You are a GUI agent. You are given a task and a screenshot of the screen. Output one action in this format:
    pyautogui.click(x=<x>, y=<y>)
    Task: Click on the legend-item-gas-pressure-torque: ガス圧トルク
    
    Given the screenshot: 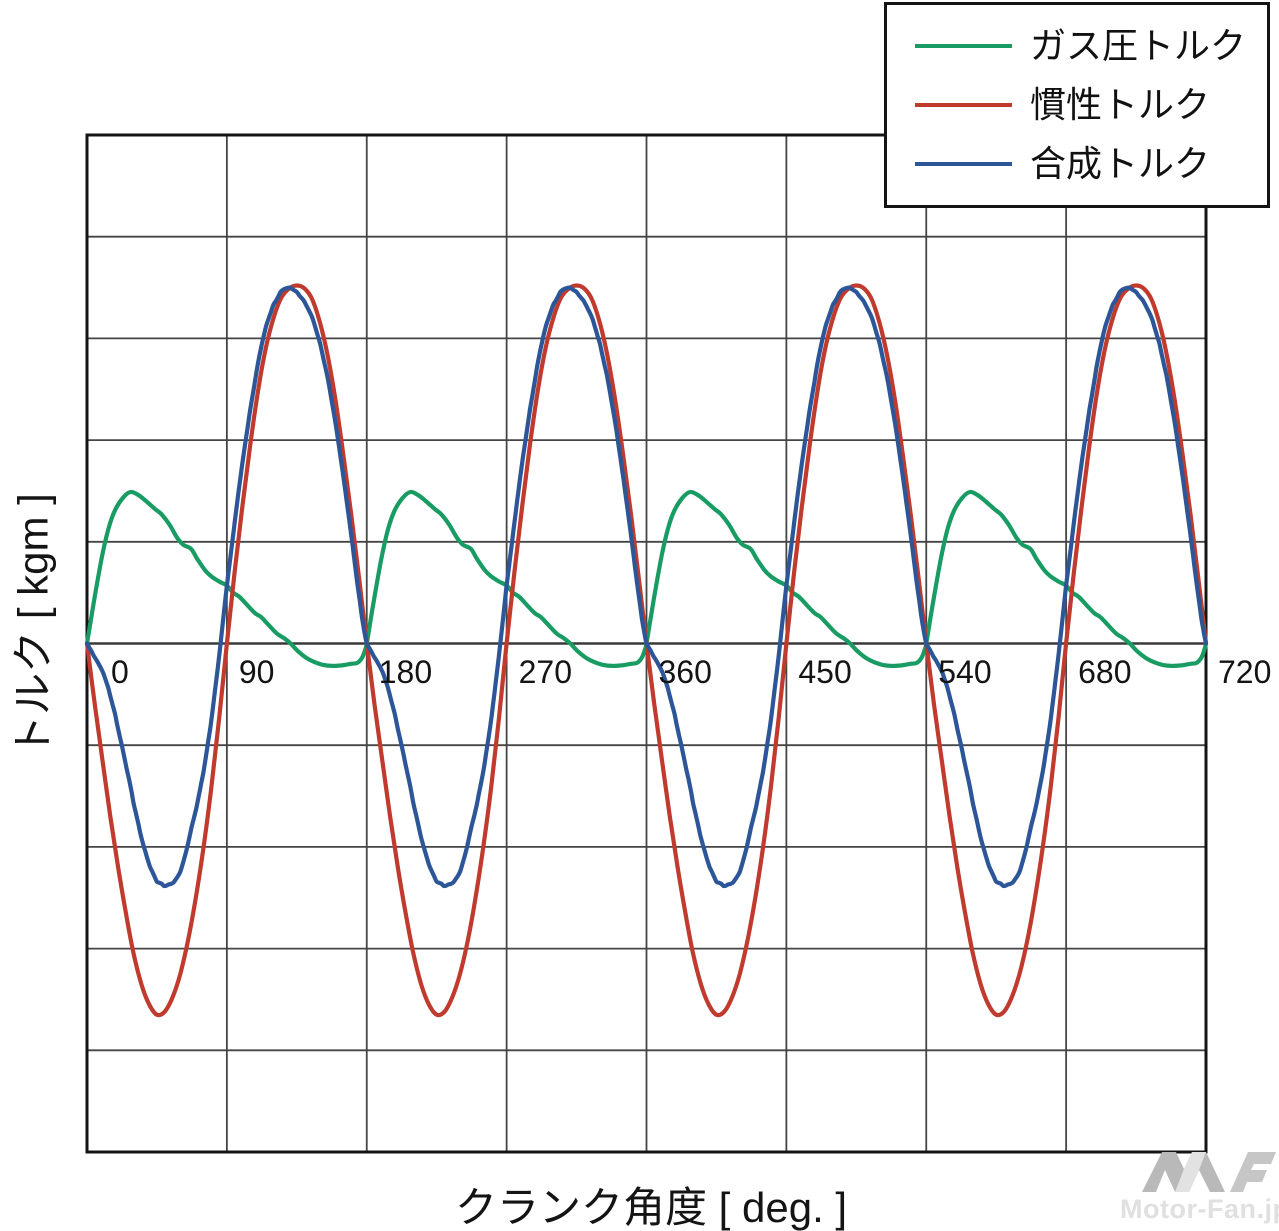 What is the action you would take?
    pyautogui.click(x=1077, y=46)
    